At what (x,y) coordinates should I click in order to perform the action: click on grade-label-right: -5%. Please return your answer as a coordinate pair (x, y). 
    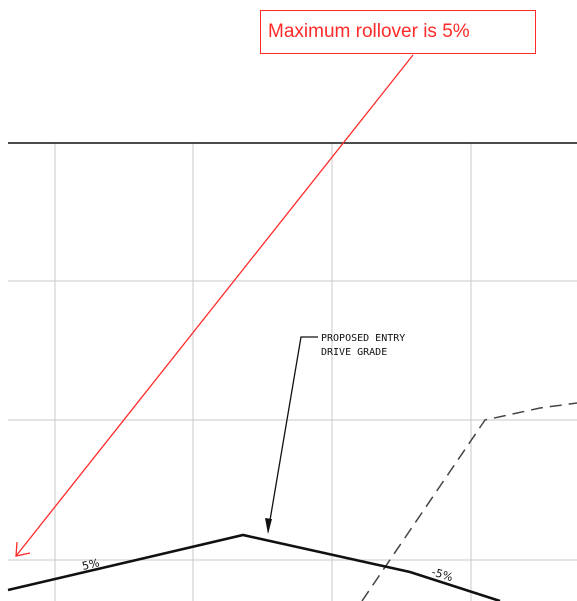
    Looking at the image, I should click on (442, 574).